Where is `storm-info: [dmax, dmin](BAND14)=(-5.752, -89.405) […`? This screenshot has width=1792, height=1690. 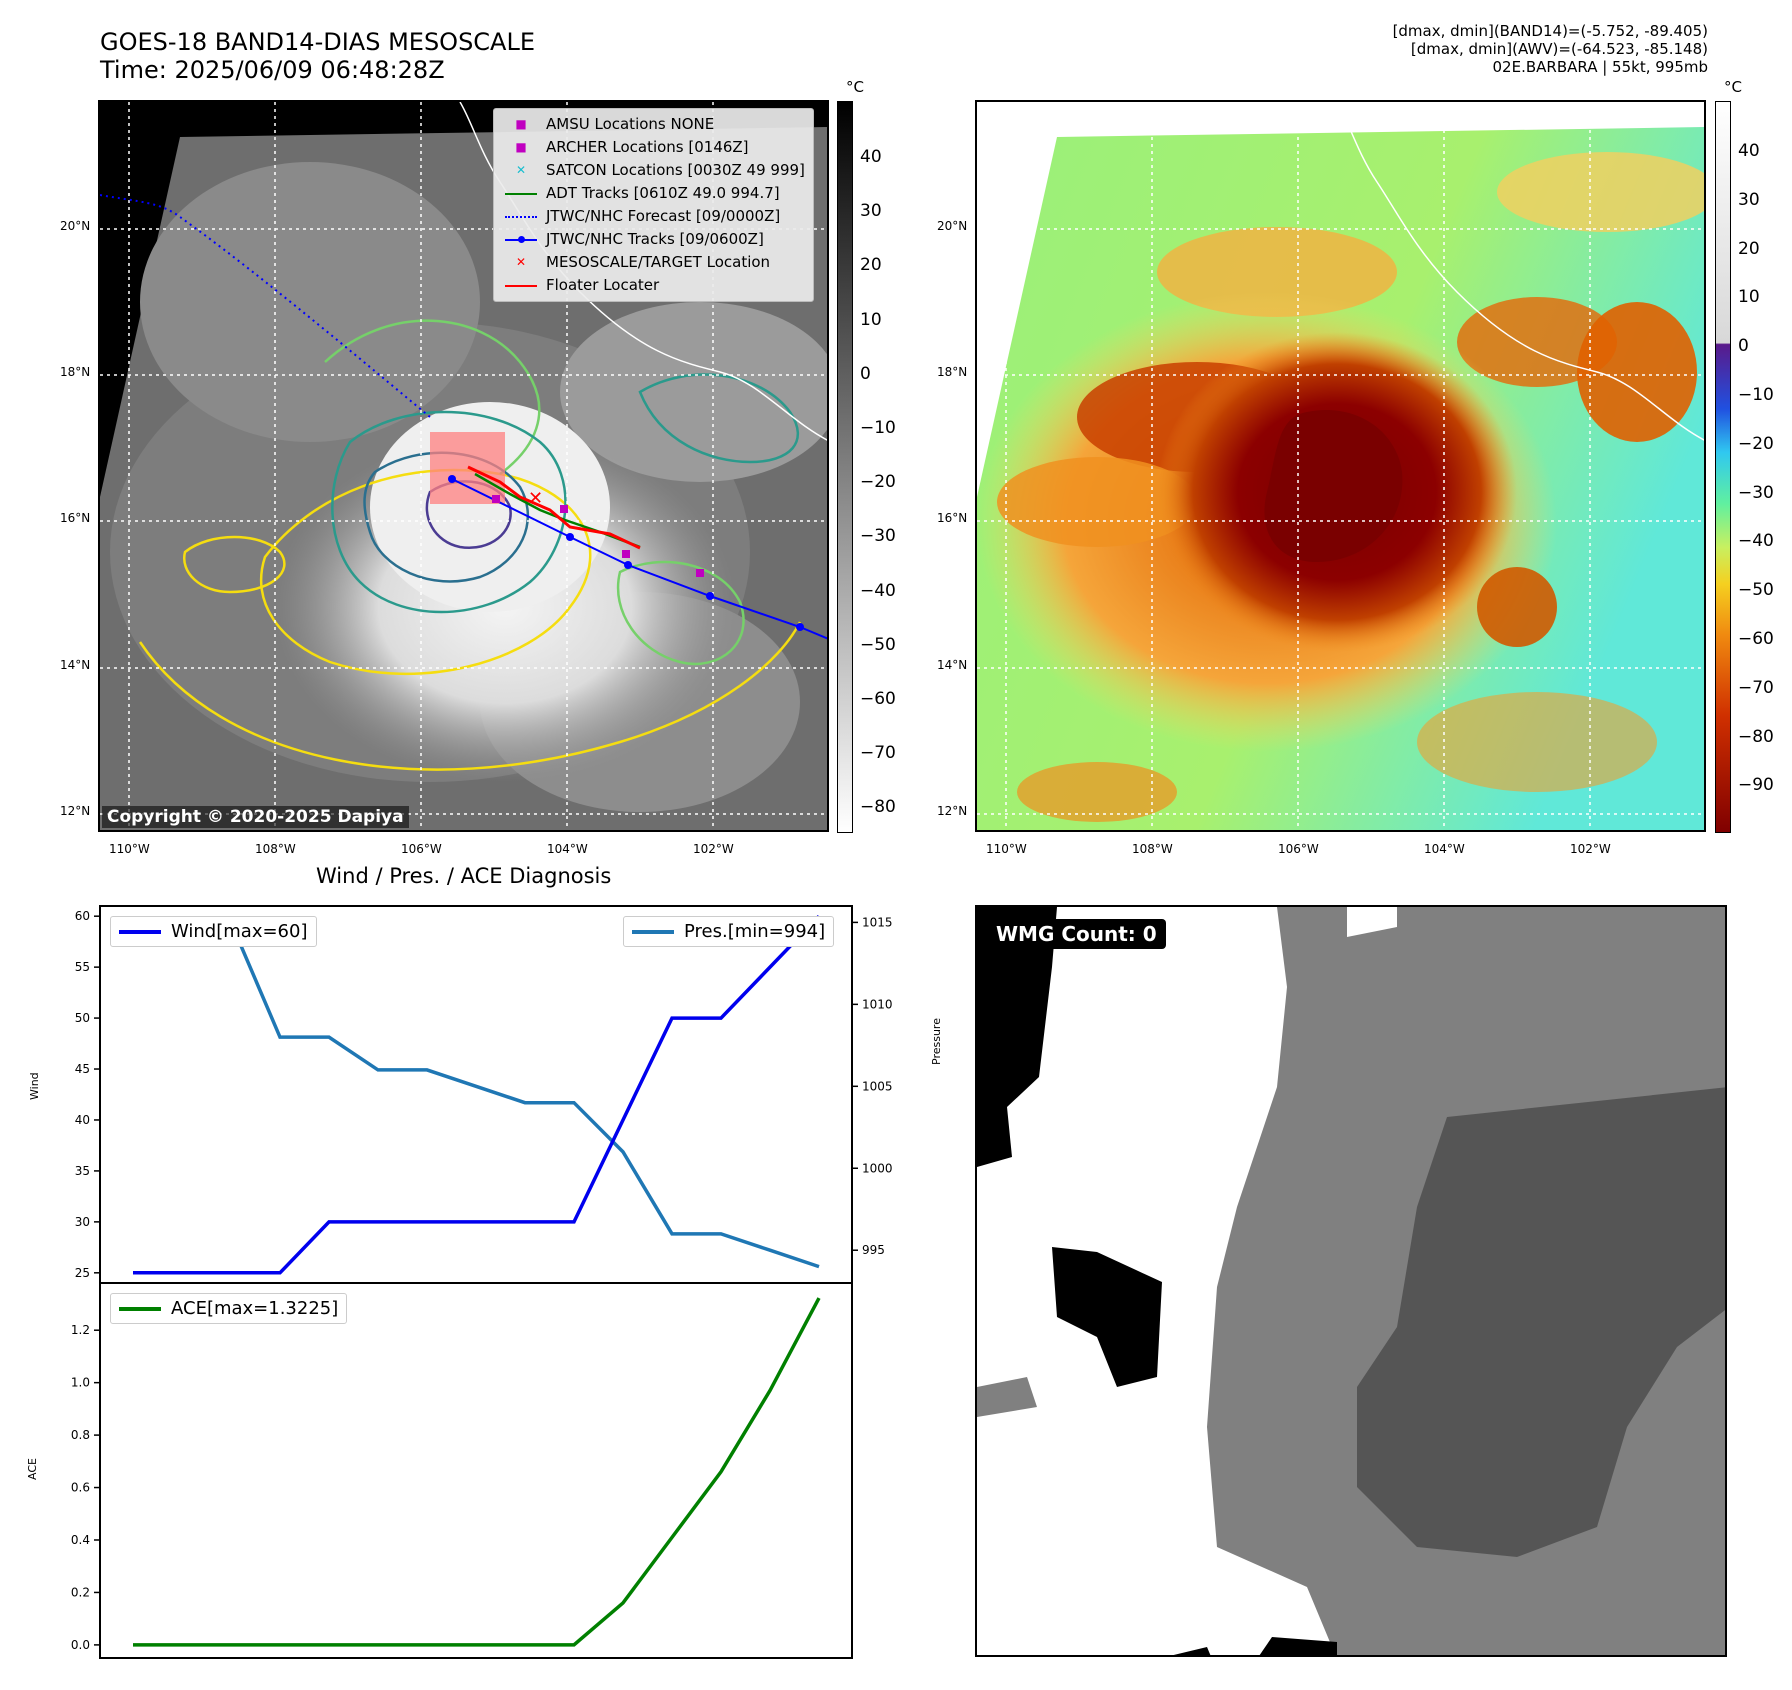
storm-info: [dmax, dmin](BAND14)=(-5.752, -89.405) [… is located at coordinates (1550, 49).